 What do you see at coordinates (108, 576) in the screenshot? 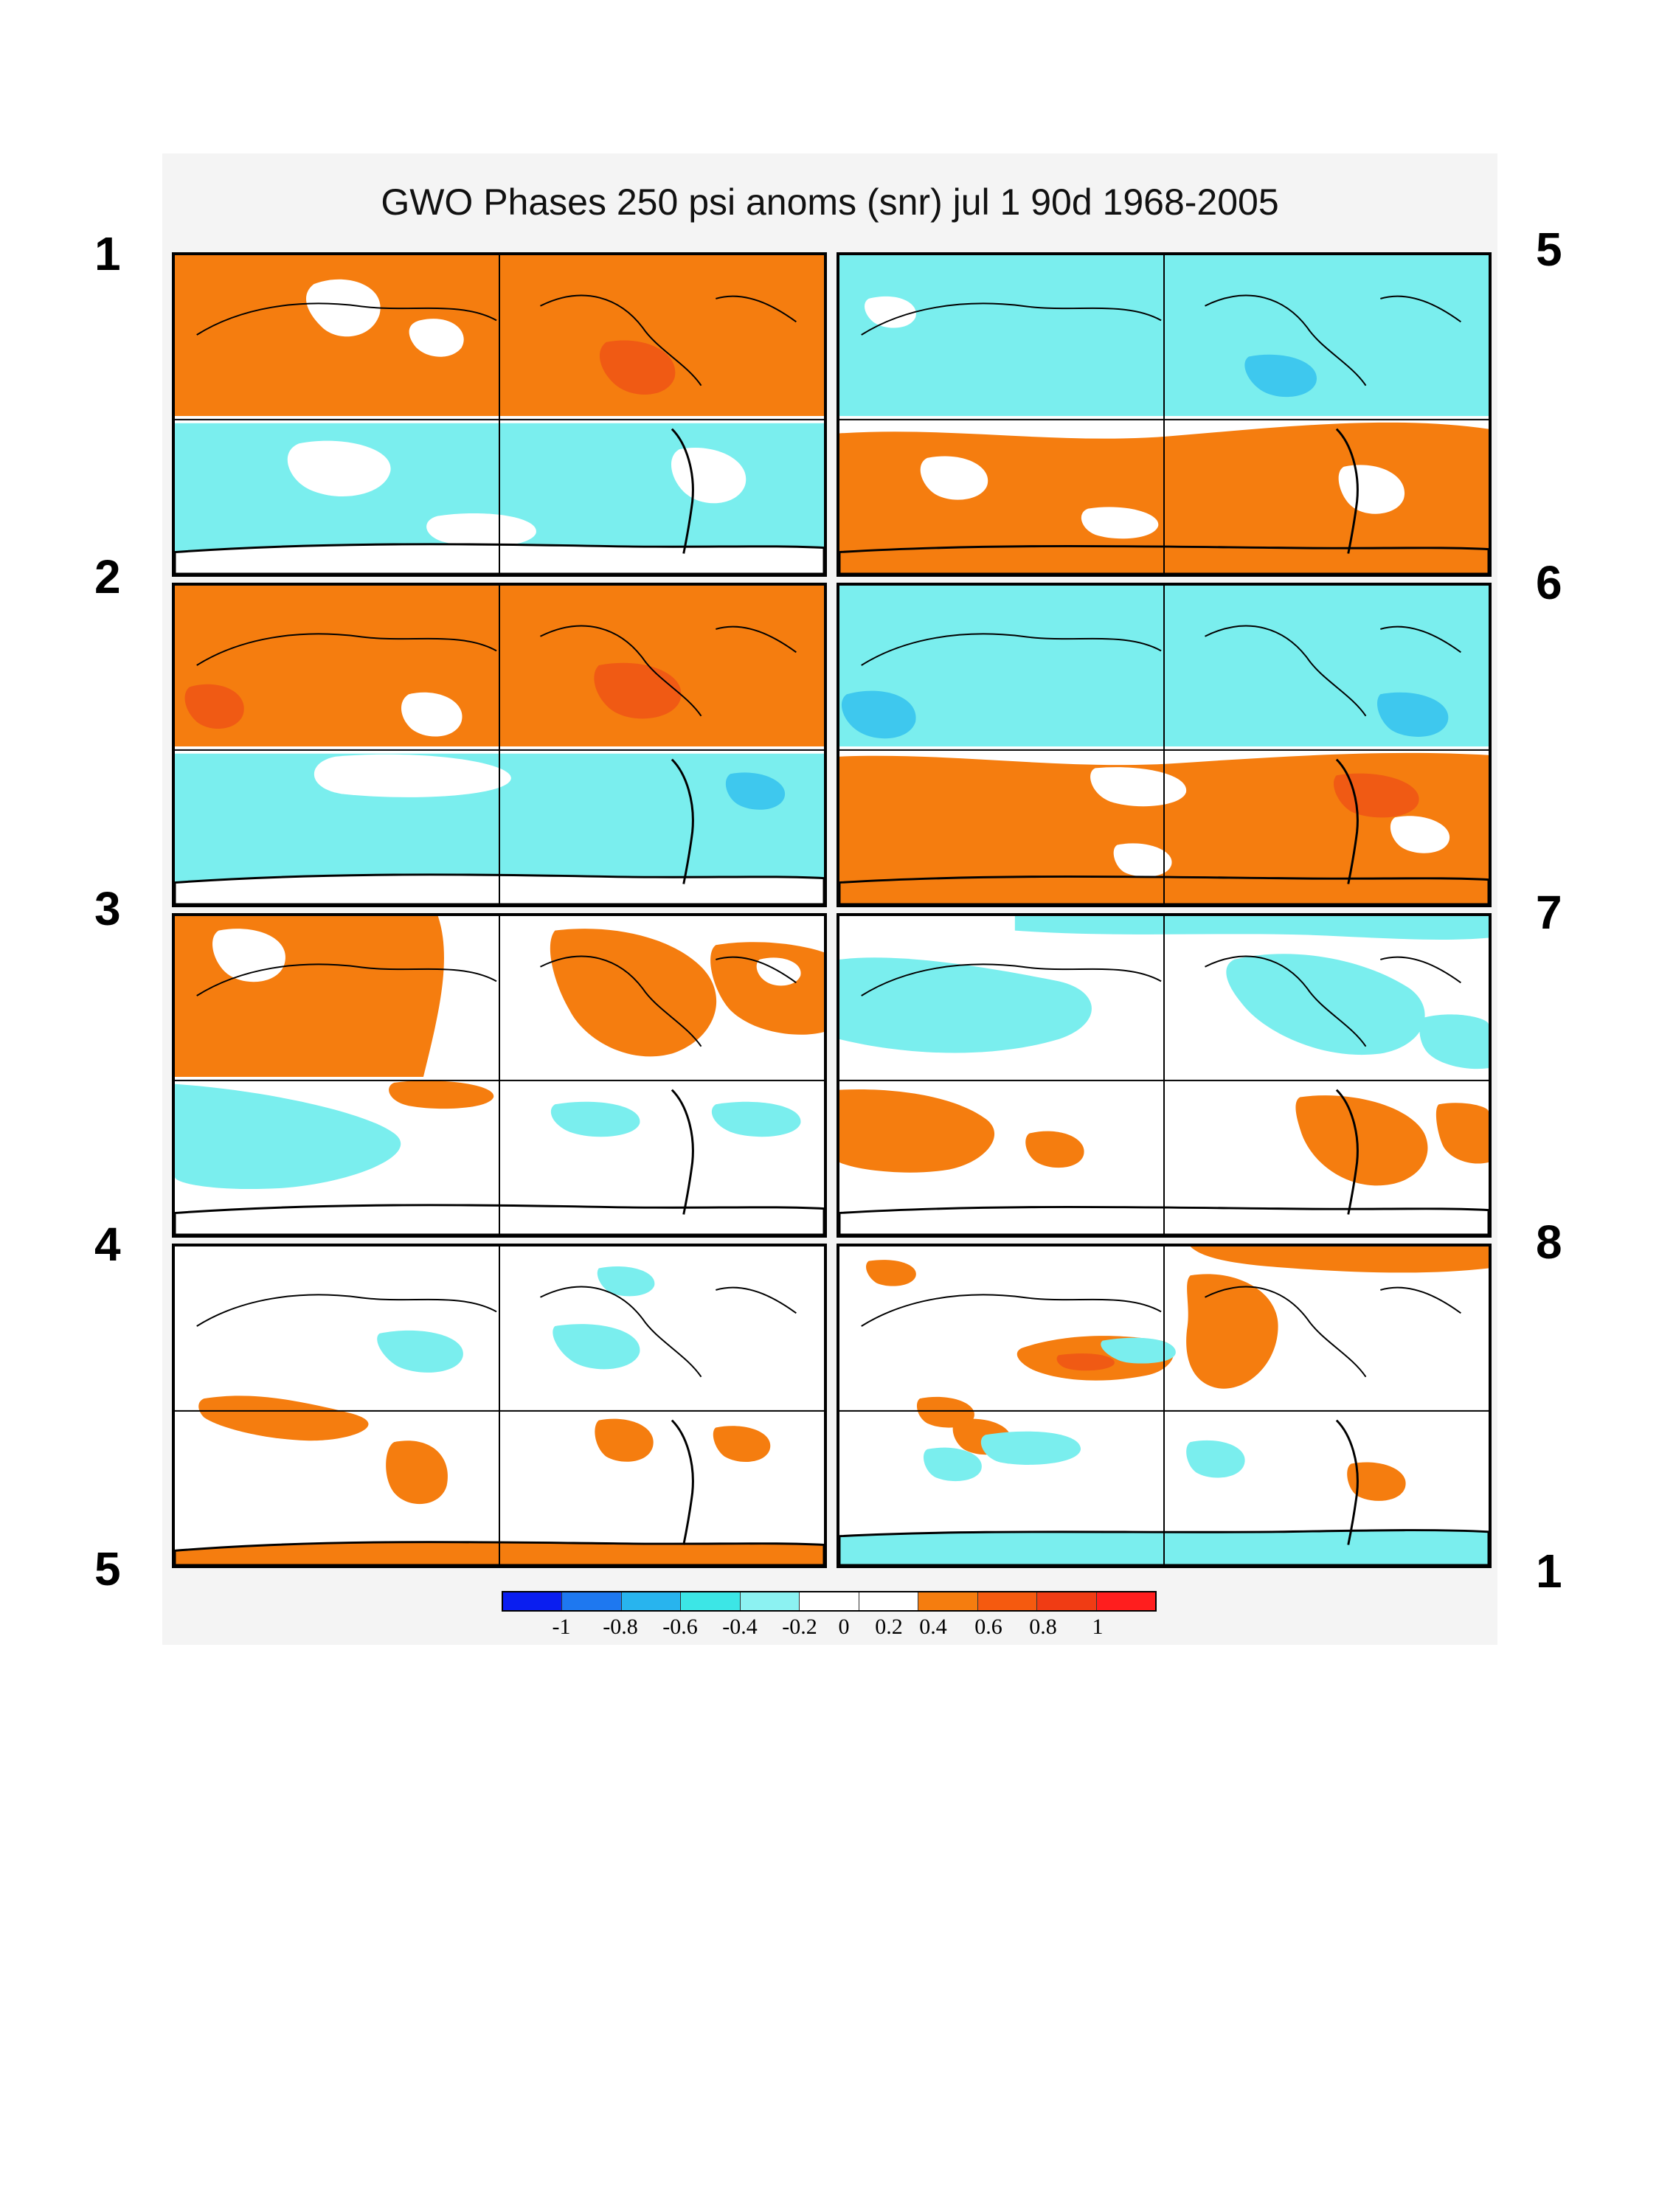
I see `left-label-2: 2` at bounding box center [108, 576].